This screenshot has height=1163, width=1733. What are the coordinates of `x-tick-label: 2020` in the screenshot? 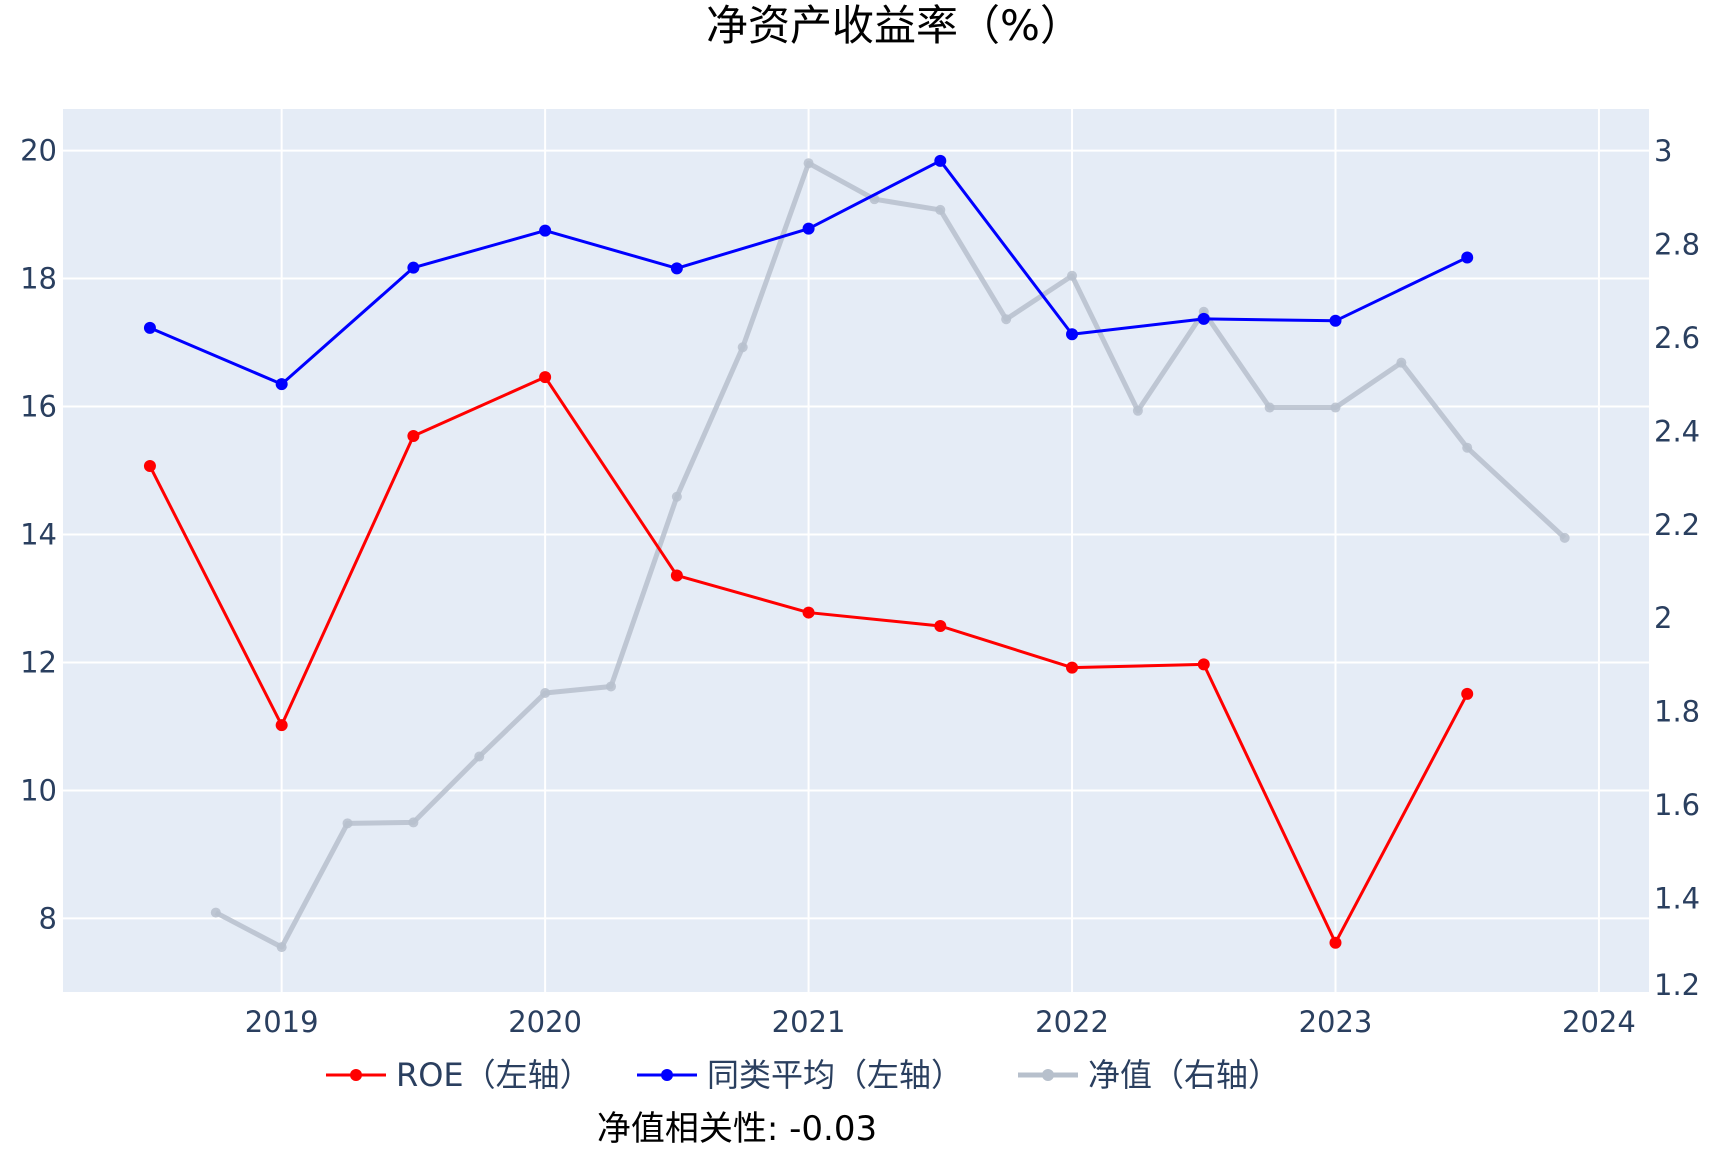 It's located at (545, 1022).